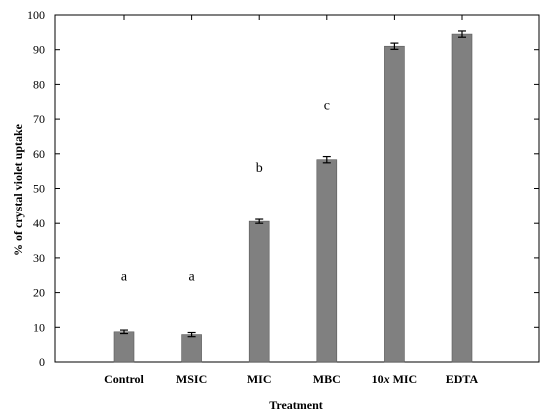 The height and width of the screenshot is (419, 550). What do you see at coordinates (39, 154) in the screenshot?
I see `y-tick-label: 60` at bounding box center [39, 154].